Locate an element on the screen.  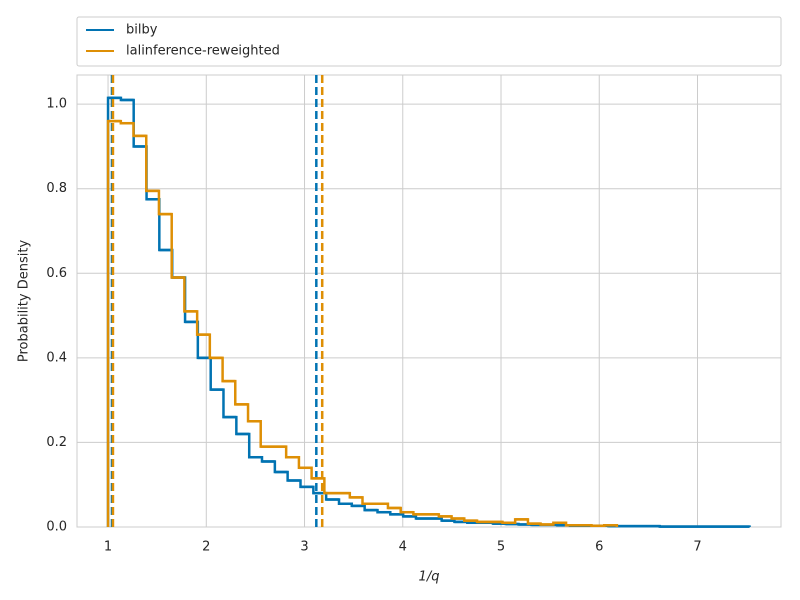
x-tick-label: 4 is located at coordinates (403, 547).